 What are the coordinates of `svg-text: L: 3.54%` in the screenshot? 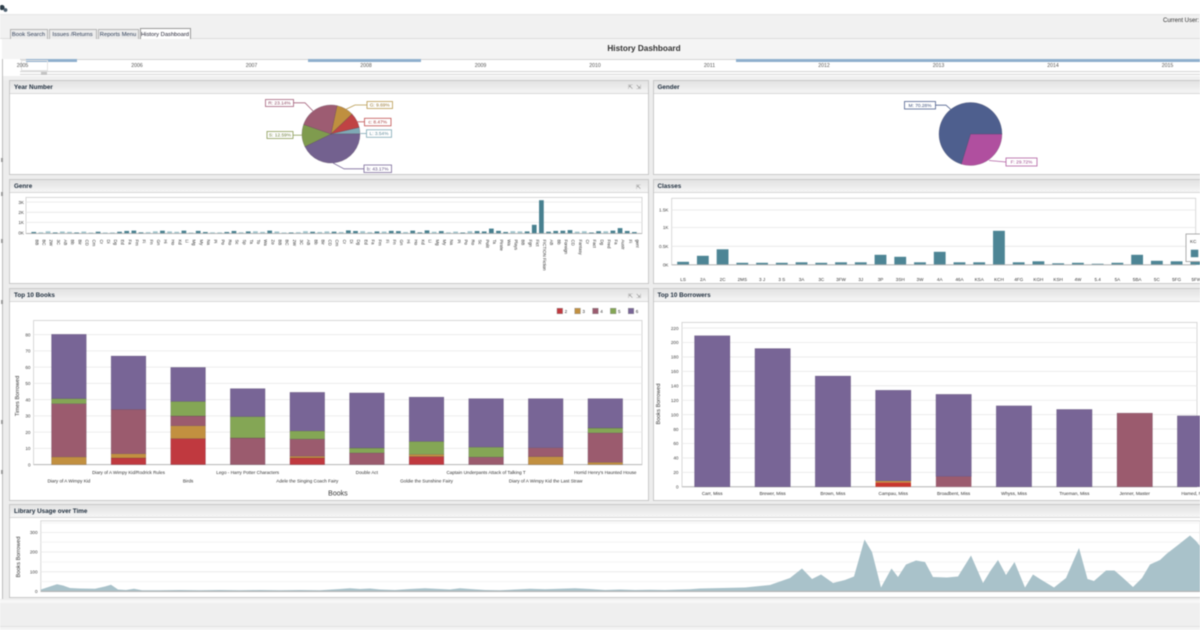 It's located at (380, 134).